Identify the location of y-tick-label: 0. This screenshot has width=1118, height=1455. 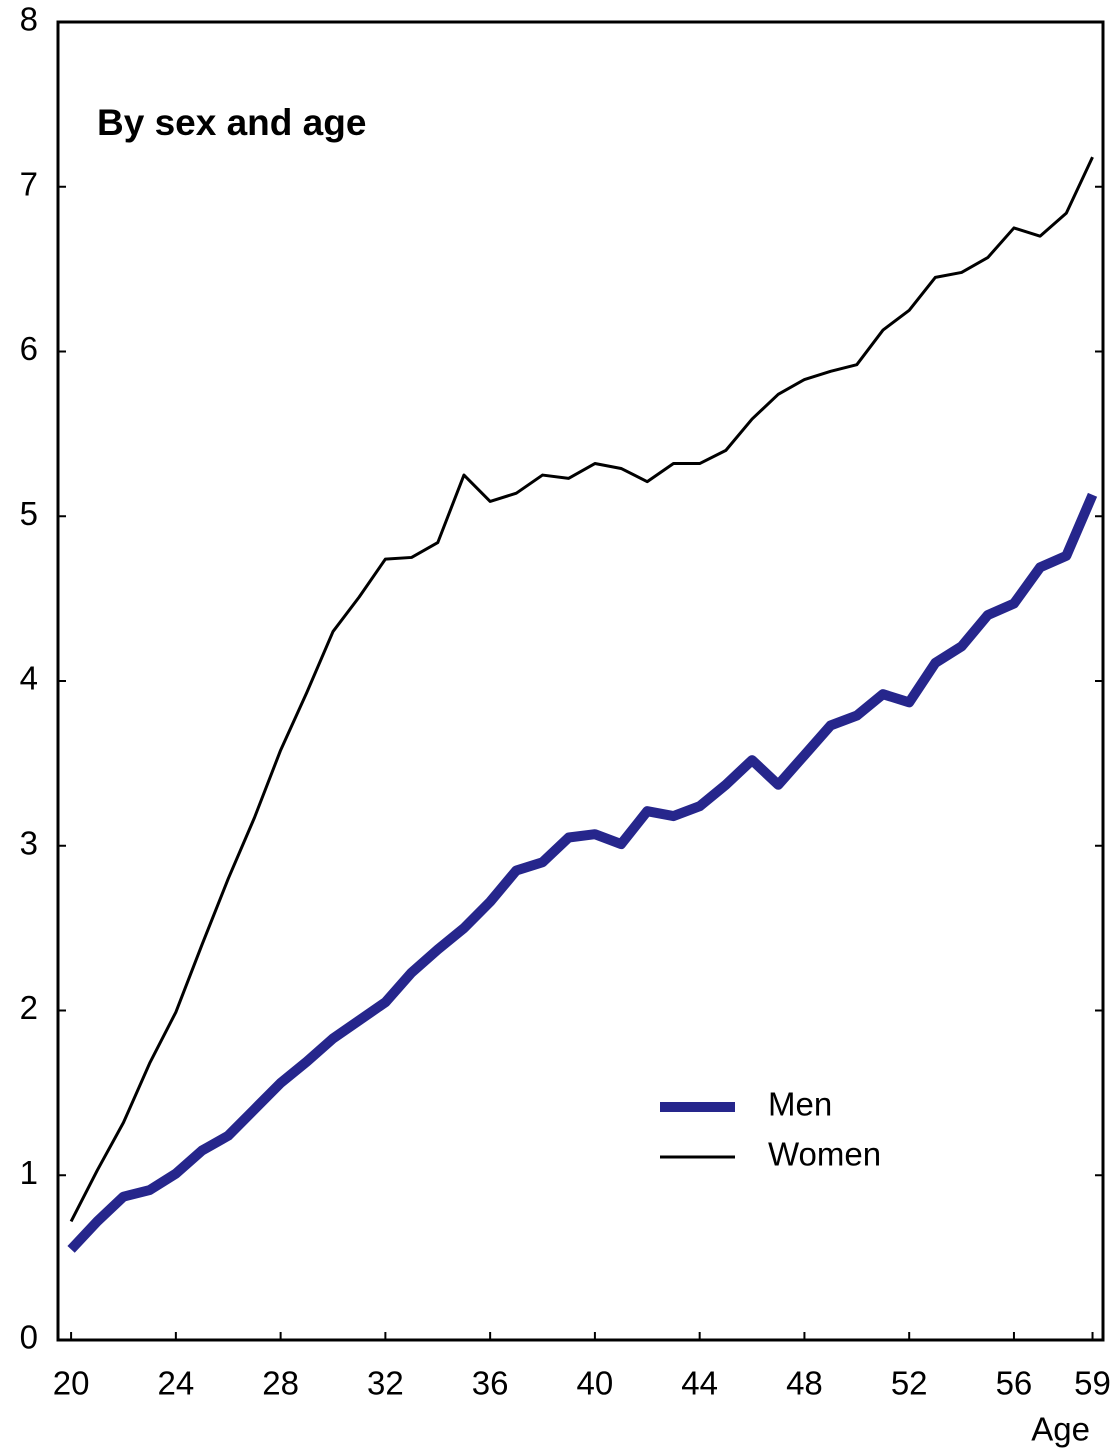
(29, 1337).